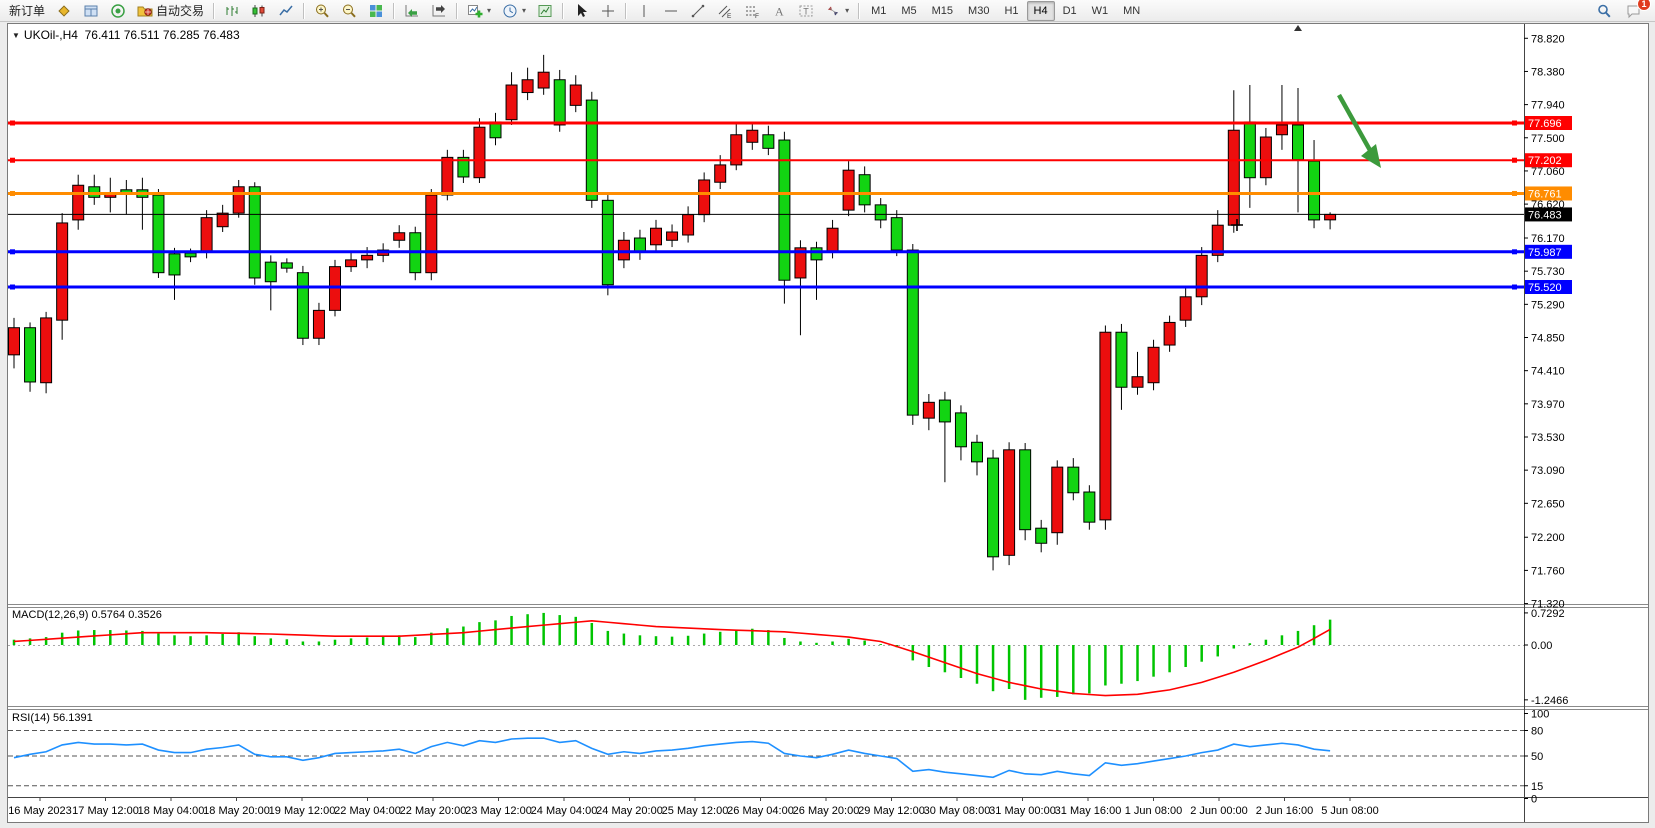 This screenshot has height=828, width=1655. Describe the element at coordinates (439, 11) in the screenshot. I see `chart-shift-button` at that location.